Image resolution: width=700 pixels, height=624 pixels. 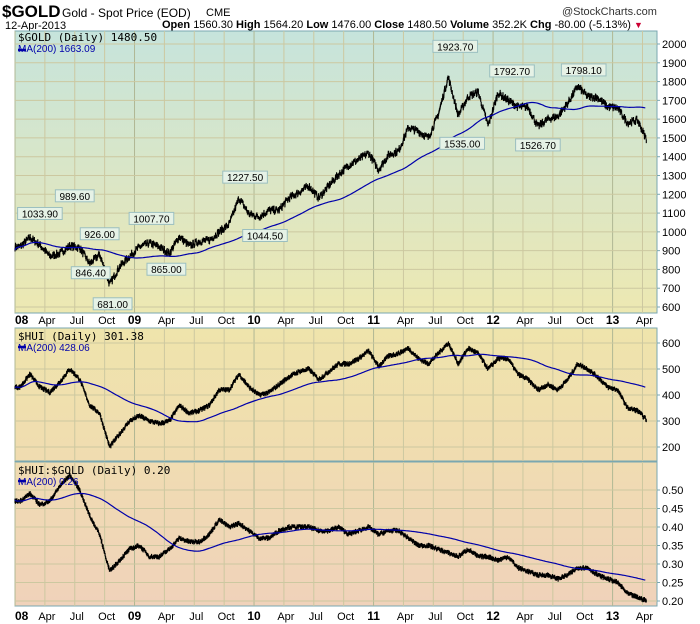 What do you see at coordinates (254, 320) in the screenshot?
I see `middle-x-tick-label: 10` at bounding box center [254, 320].